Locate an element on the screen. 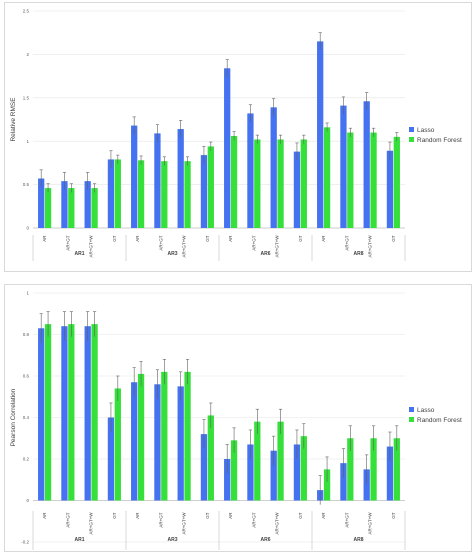  y-tick-label: 0.5 is located at coordinates (26, 184).